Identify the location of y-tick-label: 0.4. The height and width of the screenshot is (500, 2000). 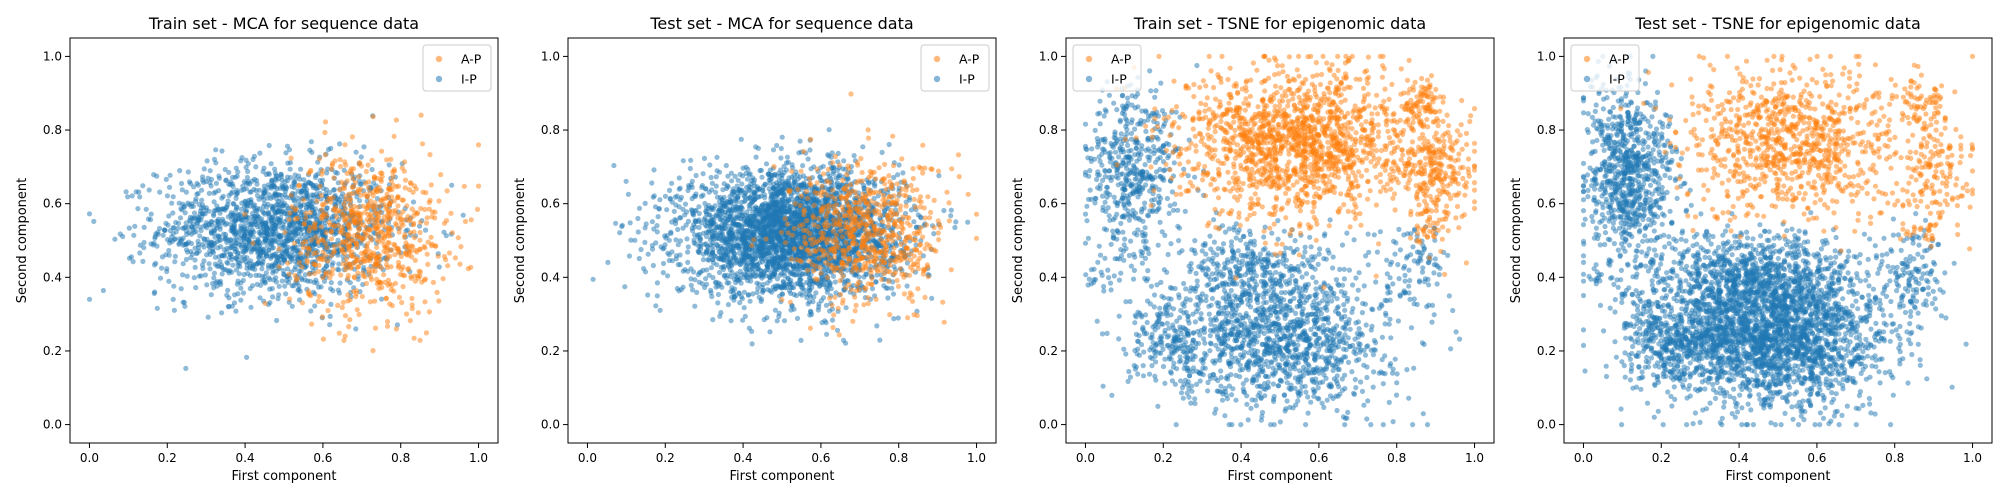
(52, 277).